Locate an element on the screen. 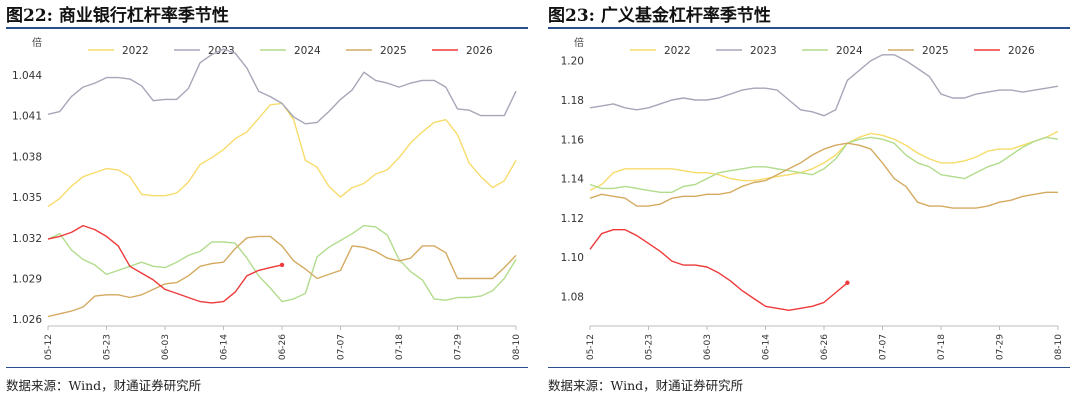 This screenshot has width=1080, height=400. y-tick-label: 1.20 is located at coordinates (572, 62).